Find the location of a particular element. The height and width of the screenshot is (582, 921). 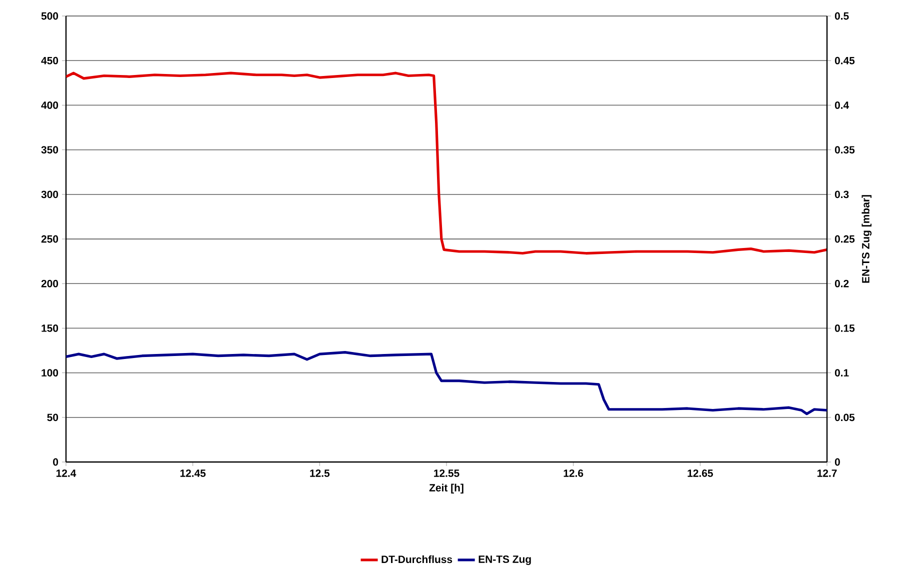

x-tick-label: 12.5 is located at coordinates (320, 473).